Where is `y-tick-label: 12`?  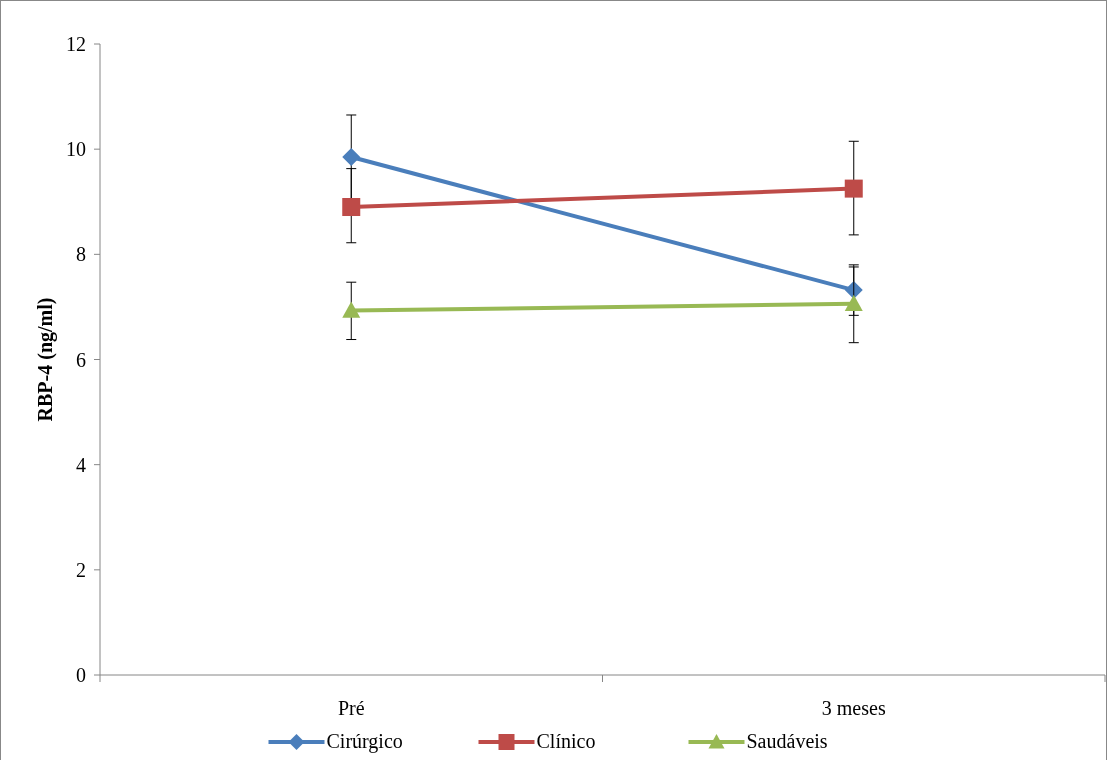
y-tick-label: 12 is located at coordinates (76, 44).